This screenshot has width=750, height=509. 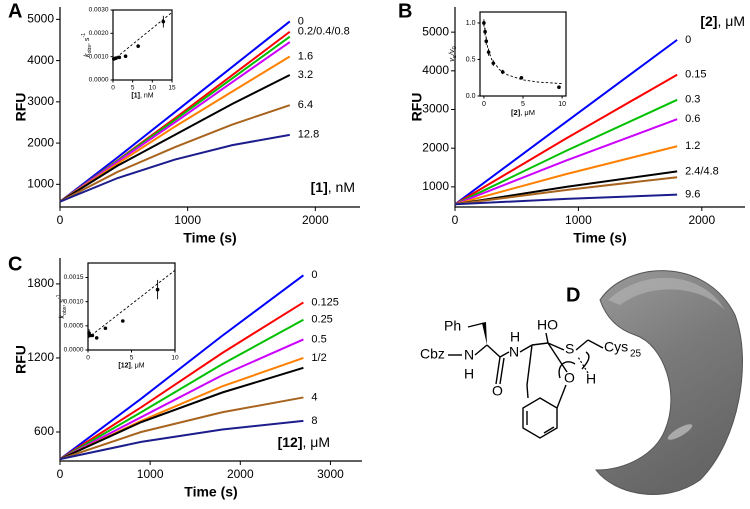 What do you see at coordinates (616, 347) in the screenshot?
I see `atom-label: Cys` at bounding box center [616, 347].